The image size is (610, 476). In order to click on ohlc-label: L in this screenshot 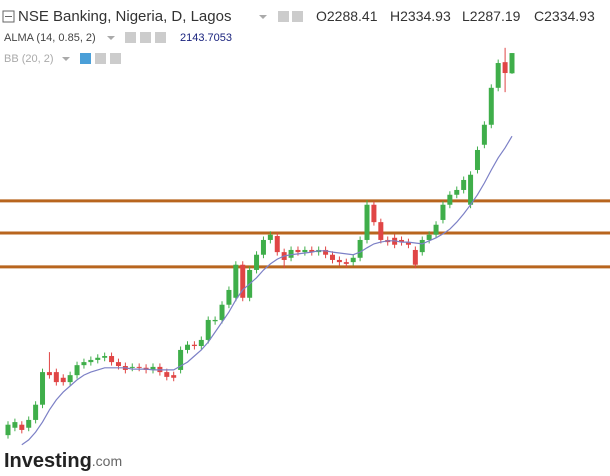, I will do `click(466, 16)`.